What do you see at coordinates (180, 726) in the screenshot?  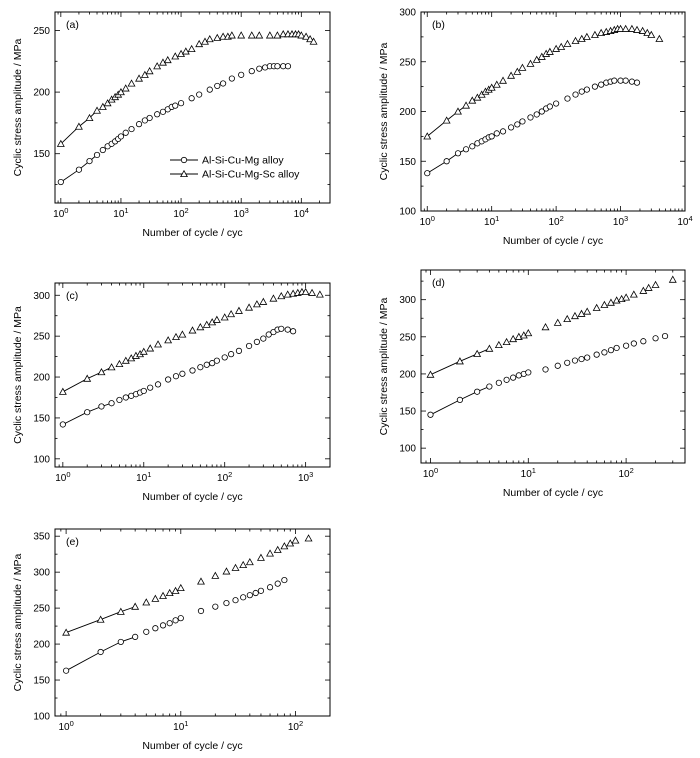 I see `x-tick-label: 10¹` at bounding box center [180, 726].